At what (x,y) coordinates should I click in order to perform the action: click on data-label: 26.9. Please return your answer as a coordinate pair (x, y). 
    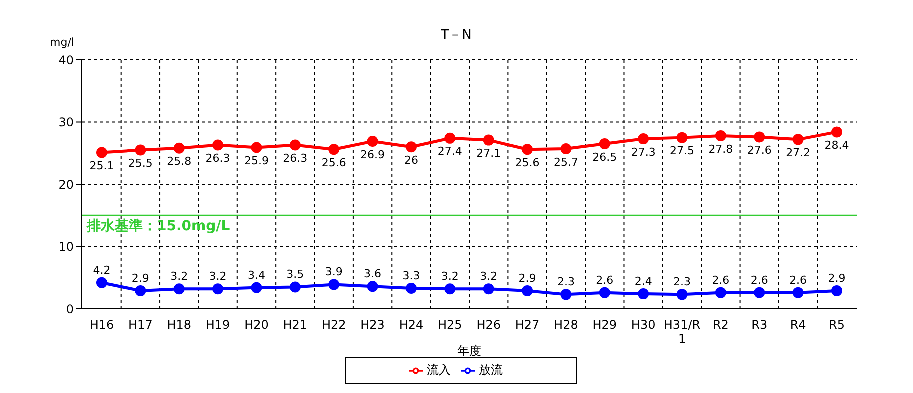
    Looking at the image, I should click on (373, 155).